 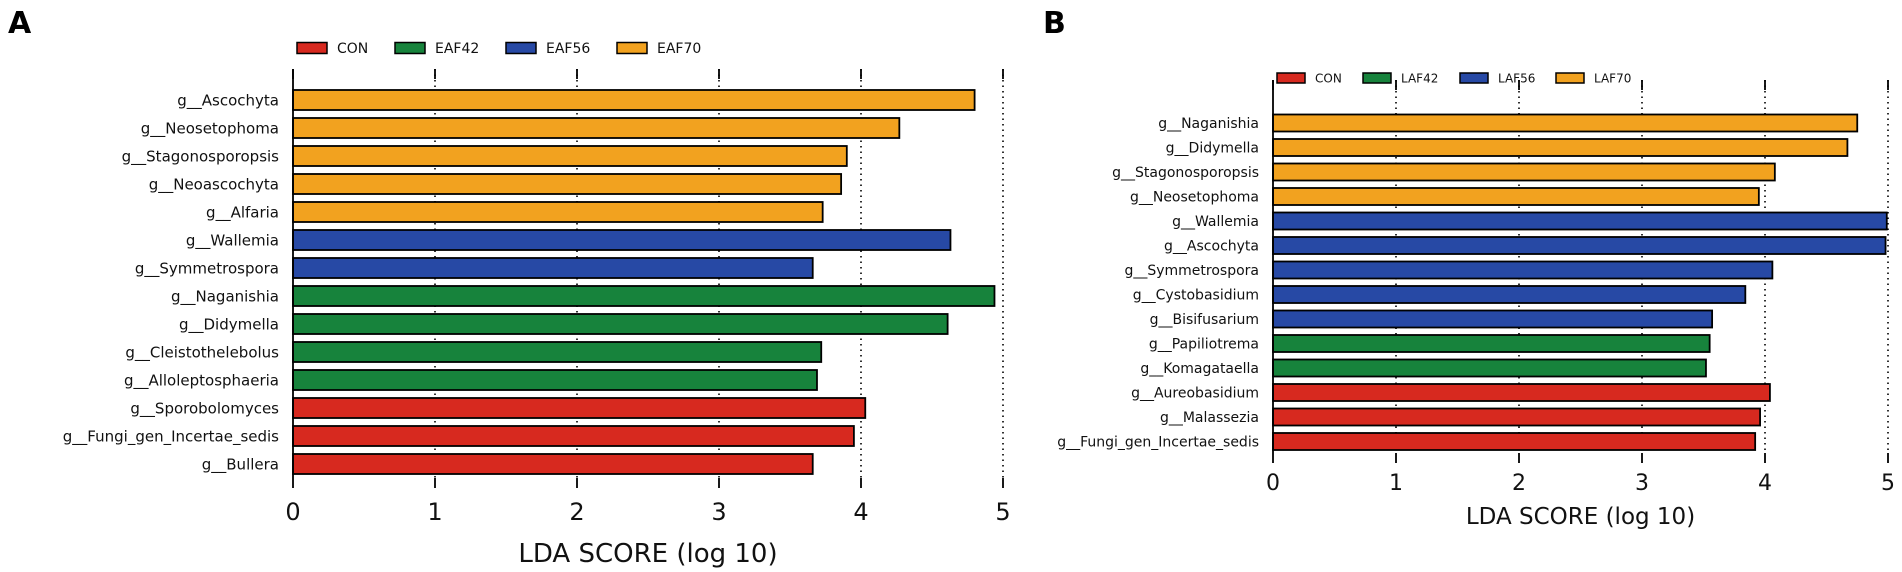 What do you see at coordinates (1642, 483) in the screenshot?
I see `panel-b-x-tick-label: 3` at bounding box center [1642, 483].